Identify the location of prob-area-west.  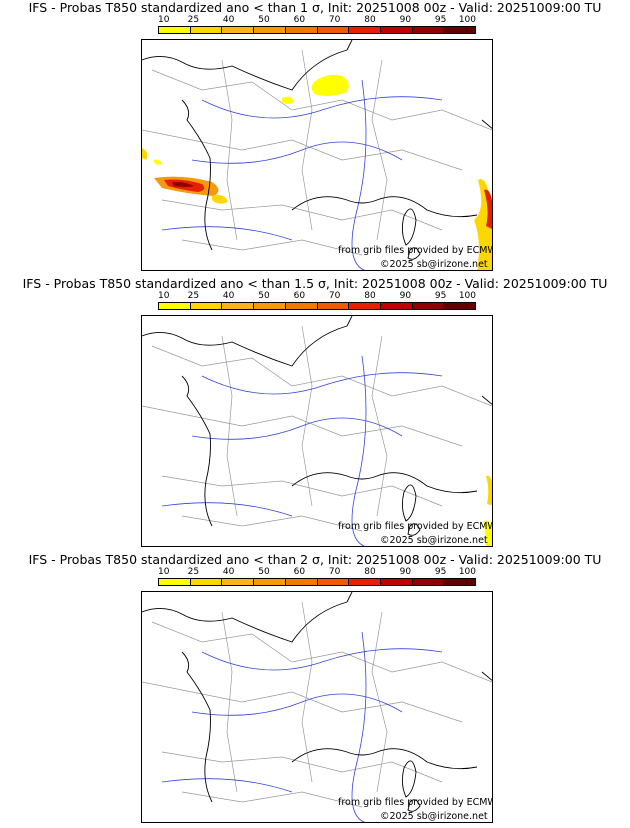
(145, 154).